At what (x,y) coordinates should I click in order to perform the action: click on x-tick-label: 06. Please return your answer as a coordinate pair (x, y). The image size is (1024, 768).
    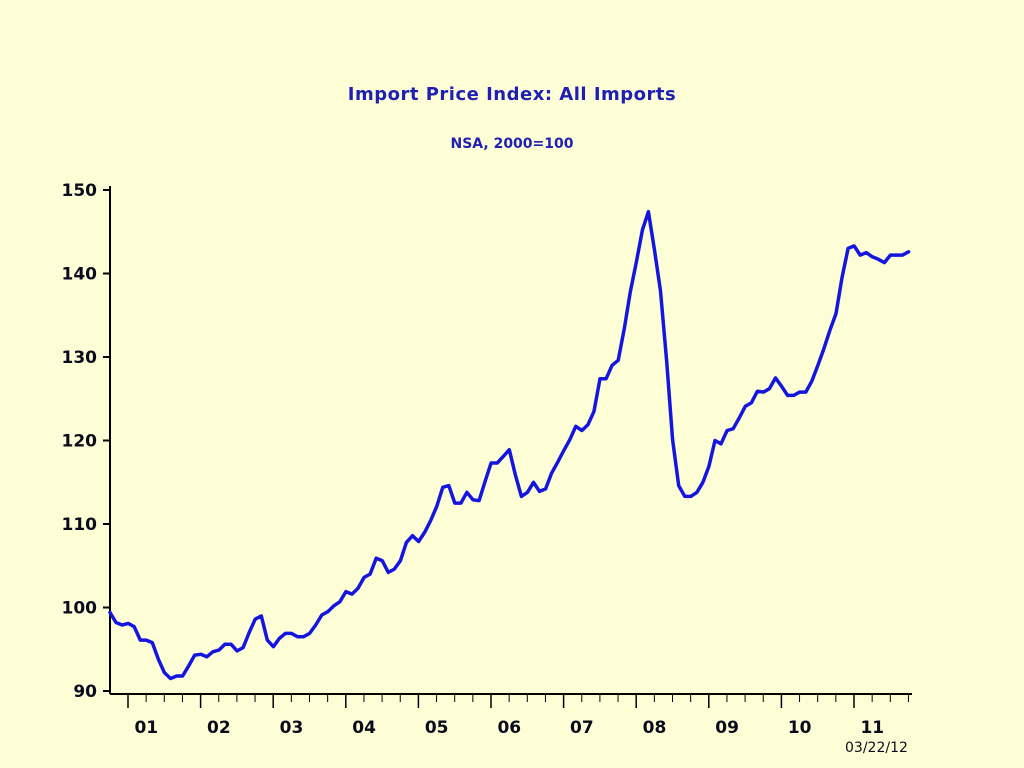
    Looking at the image, I should click on (509, 728).